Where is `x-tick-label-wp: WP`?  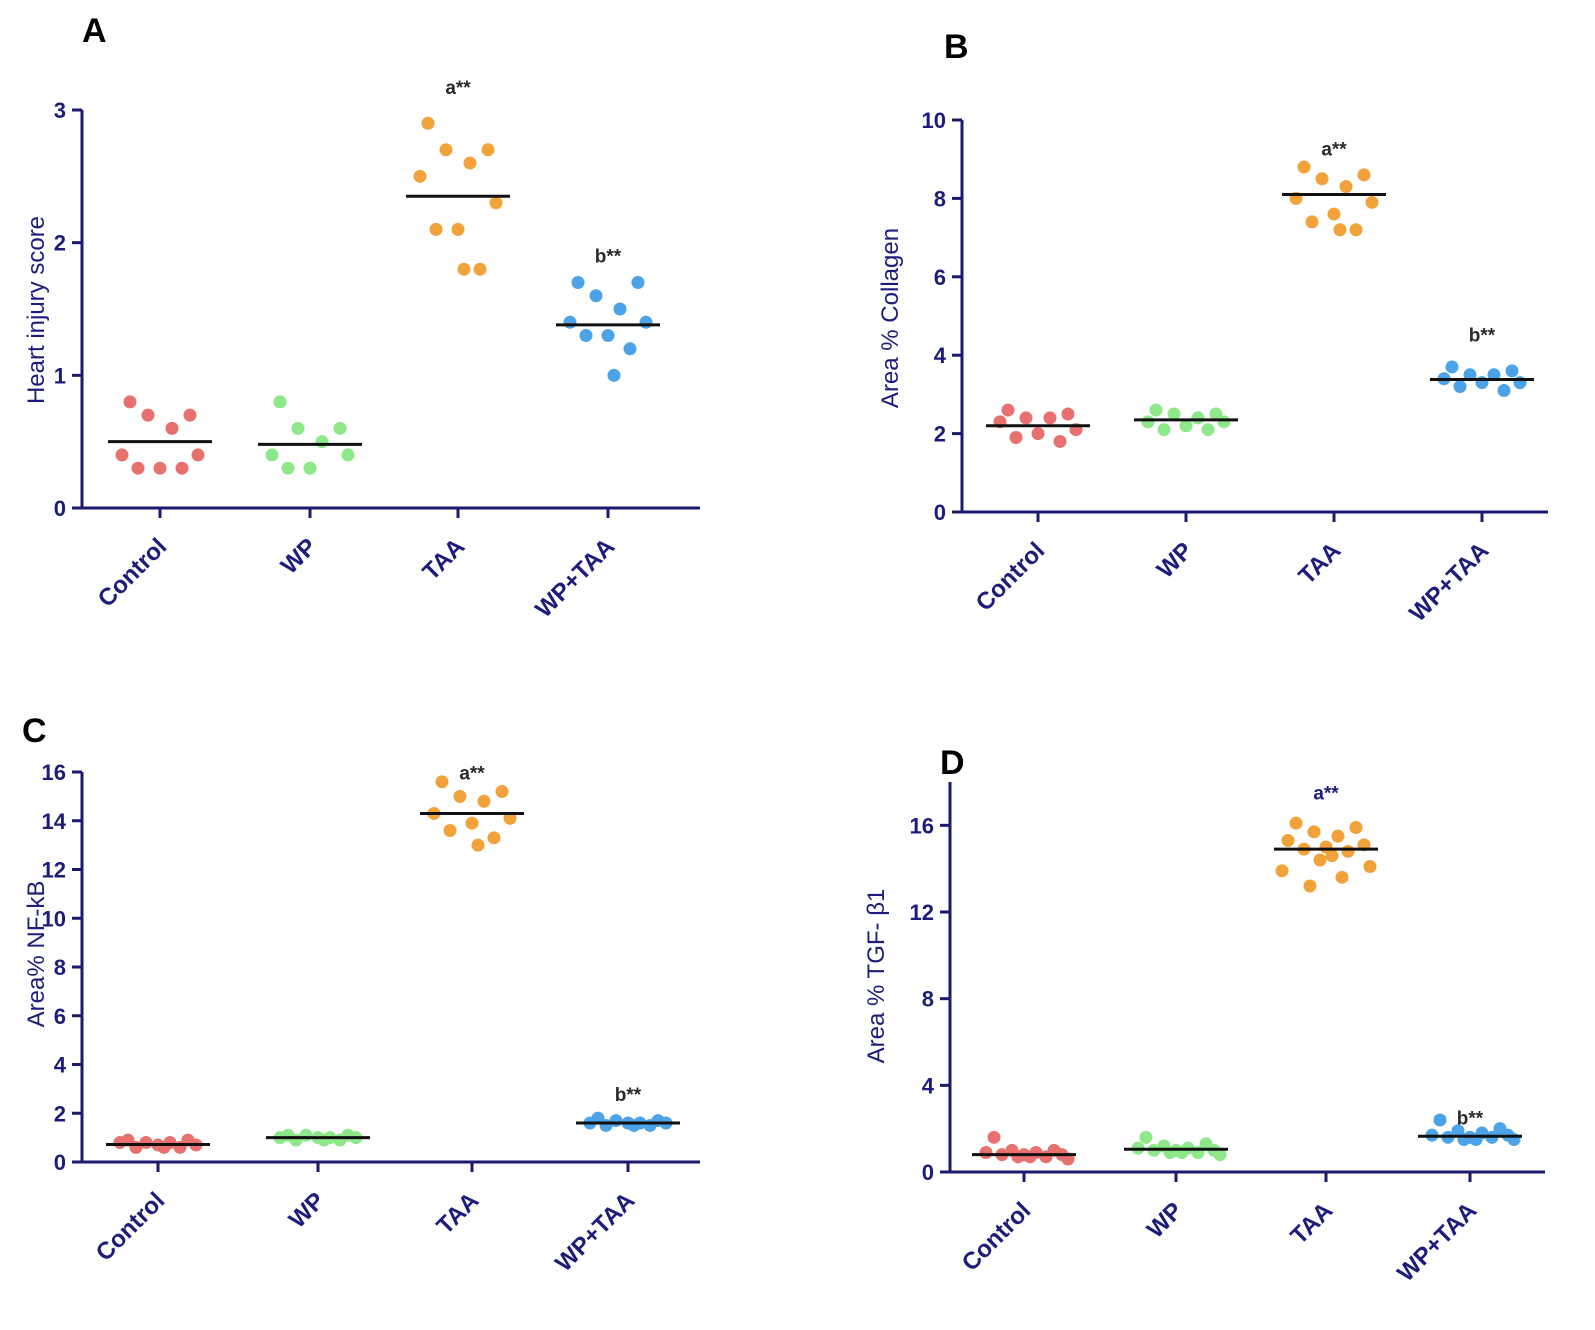
x-tick-label-wp: WP is located at coordinates (307, 1210).